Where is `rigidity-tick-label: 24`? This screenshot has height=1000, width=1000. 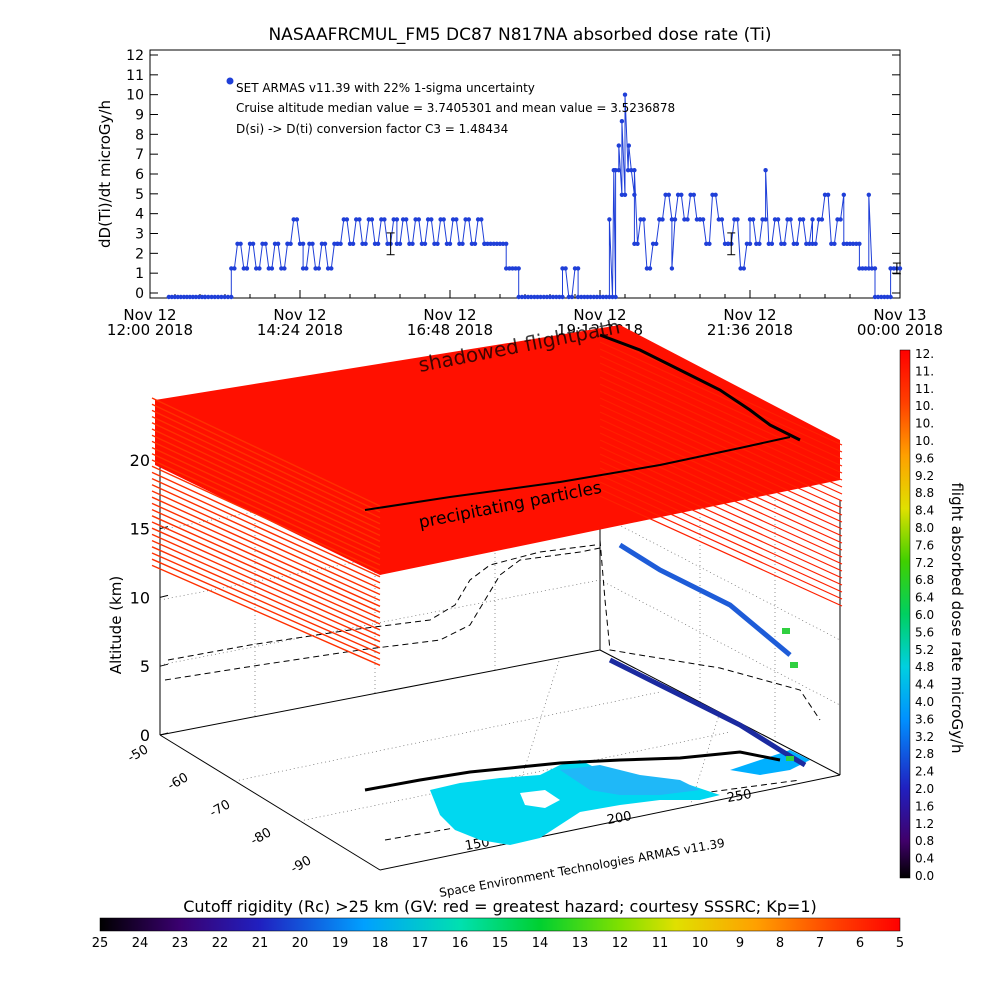 rigidity-tick-label: 24 is located at coordinates (140, 943).